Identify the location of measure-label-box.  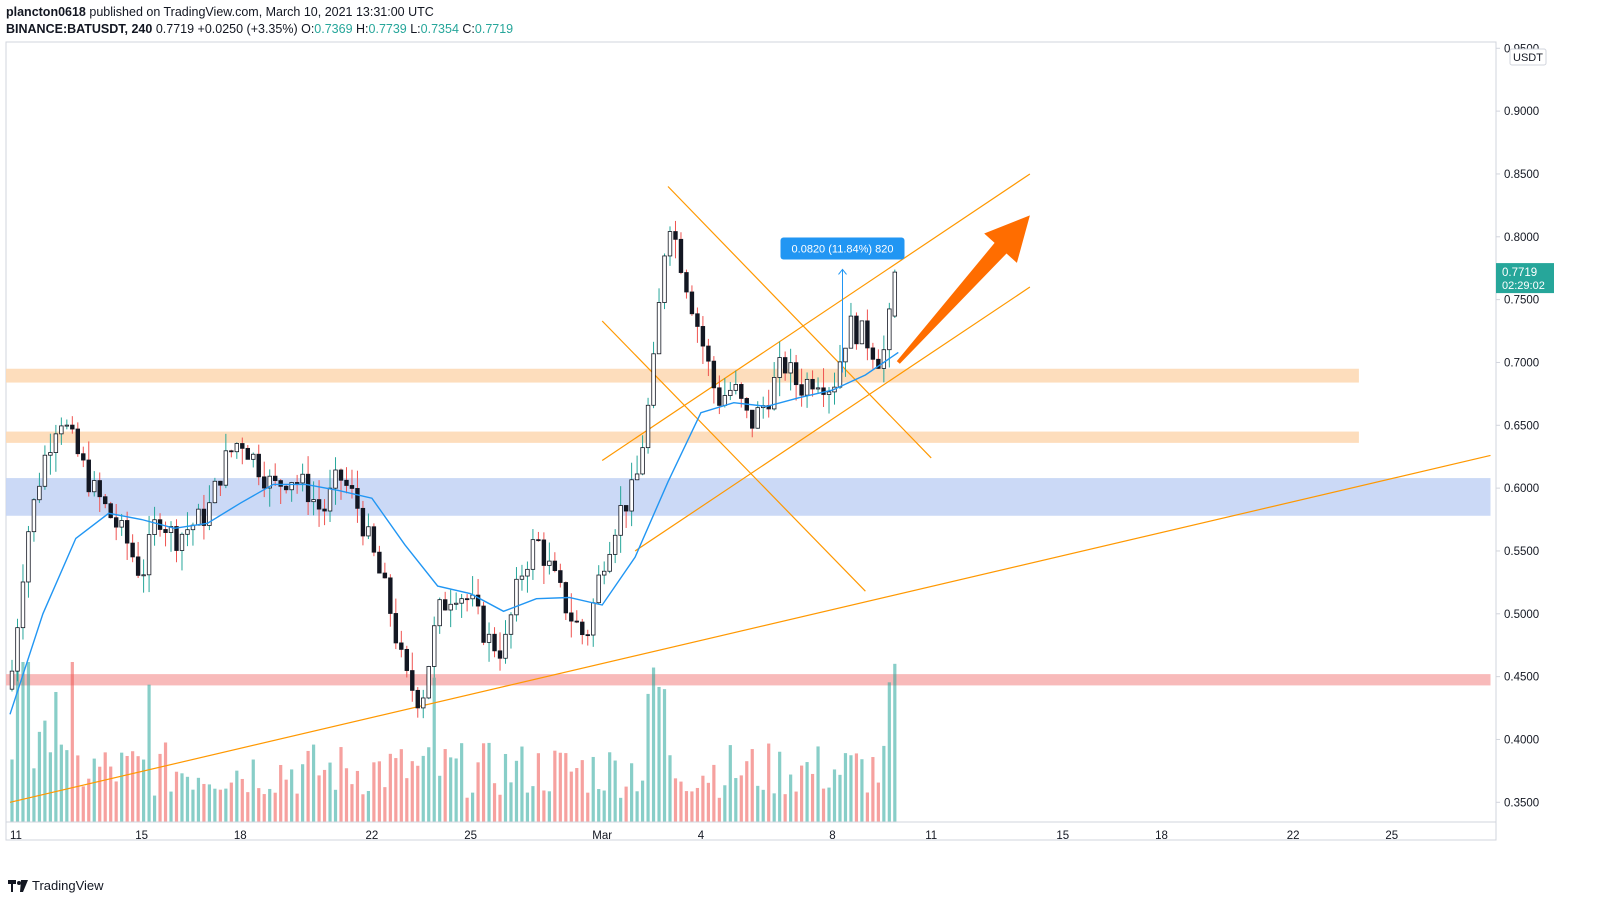
(842, 248).